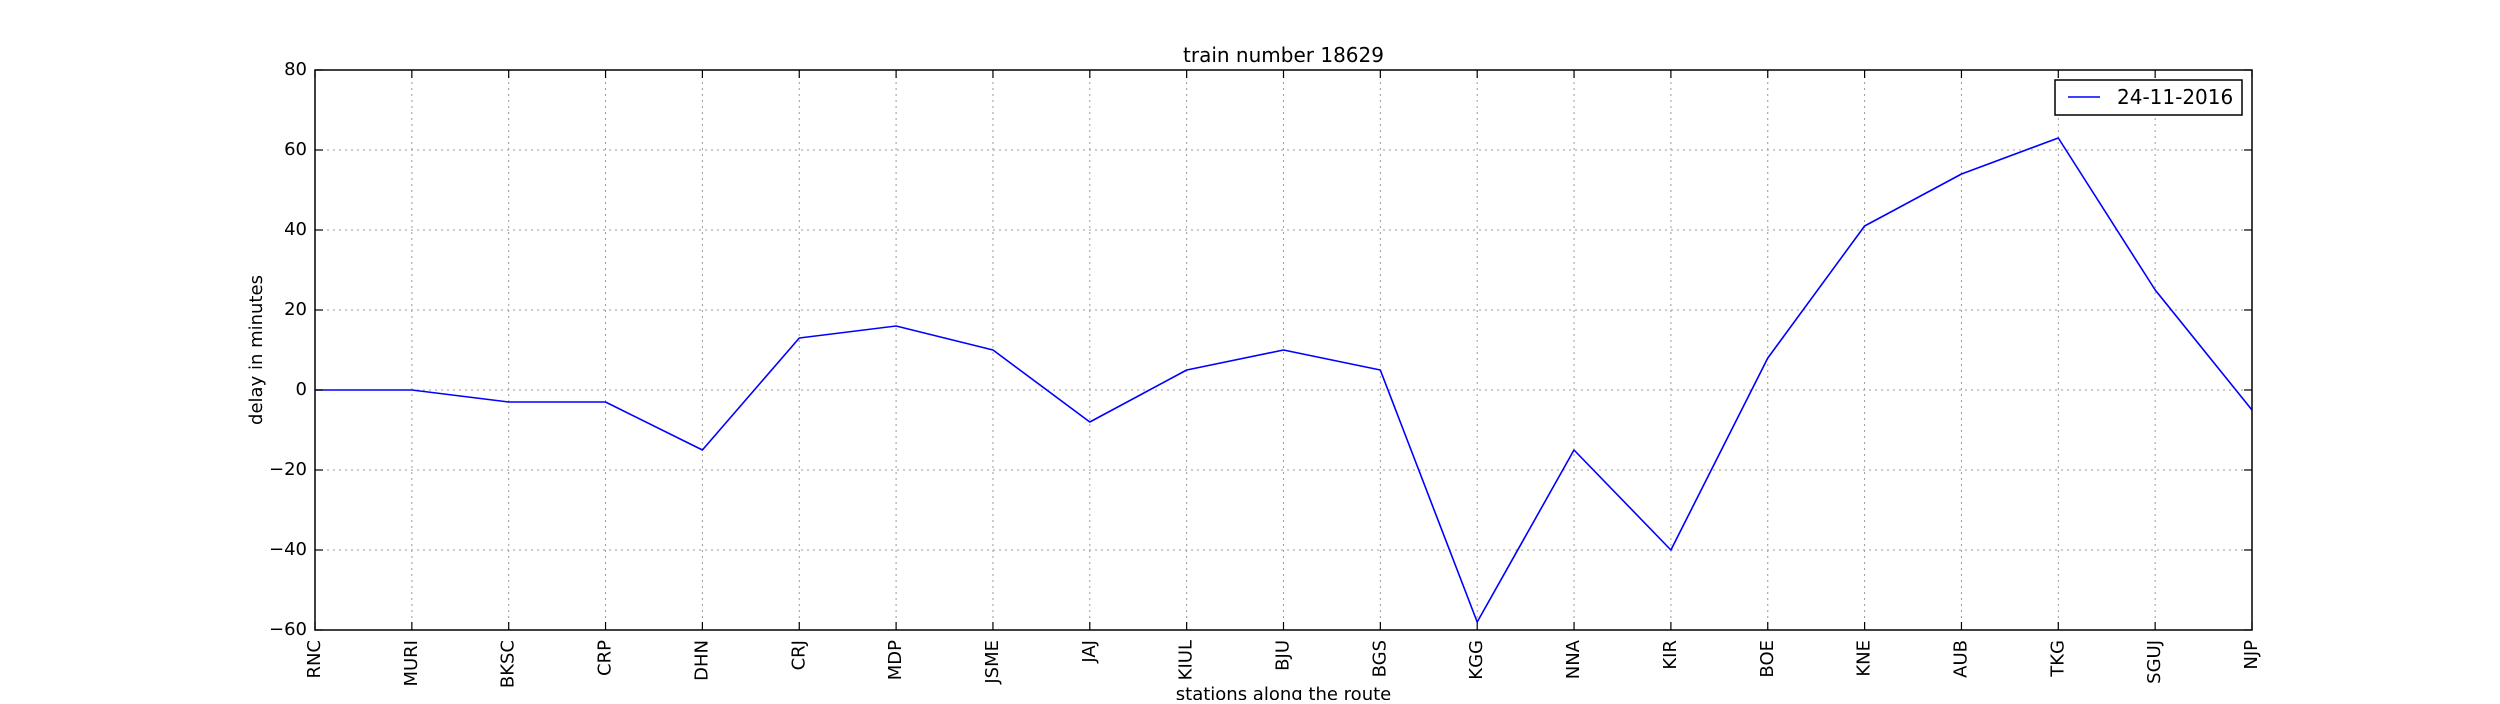 The height and width of the screenshot is (704, 2500). What do you see at coordinates (1864, 658) in the screenshot?
I see `x-tick-label: KNE` at bounding box center [1864, 658].